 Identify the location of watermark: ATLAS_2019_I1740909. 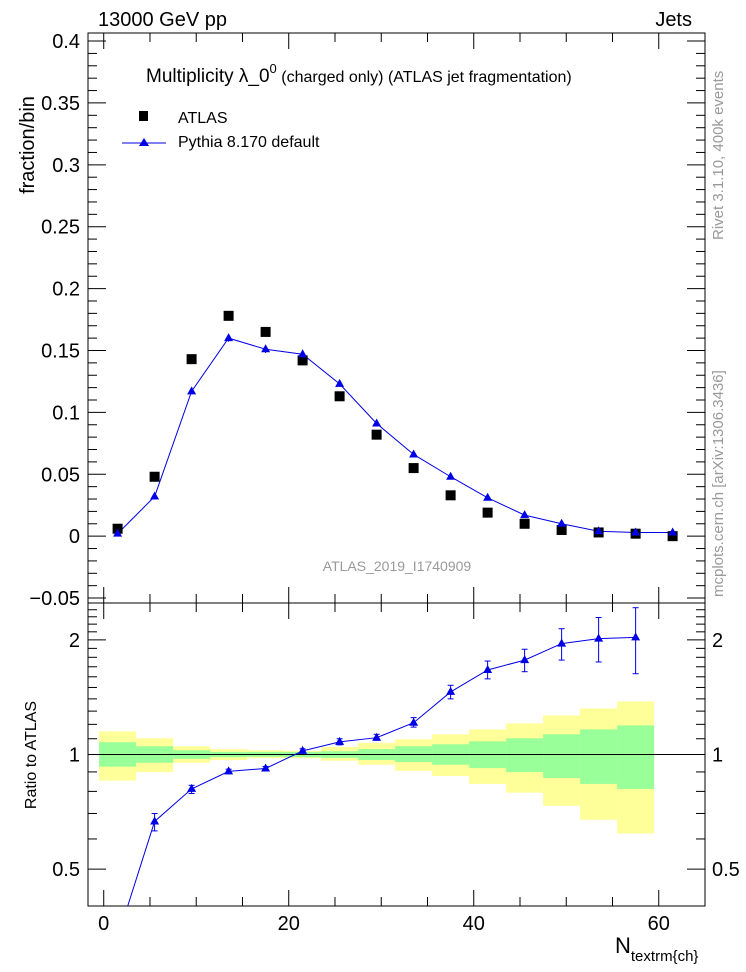
(397, 566).